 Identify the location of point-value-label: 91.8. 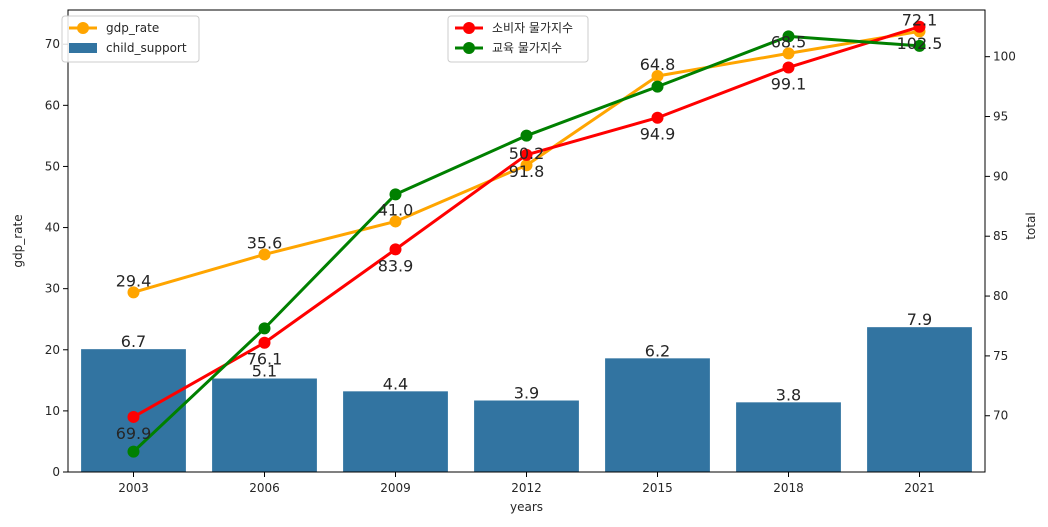
(527, 171).